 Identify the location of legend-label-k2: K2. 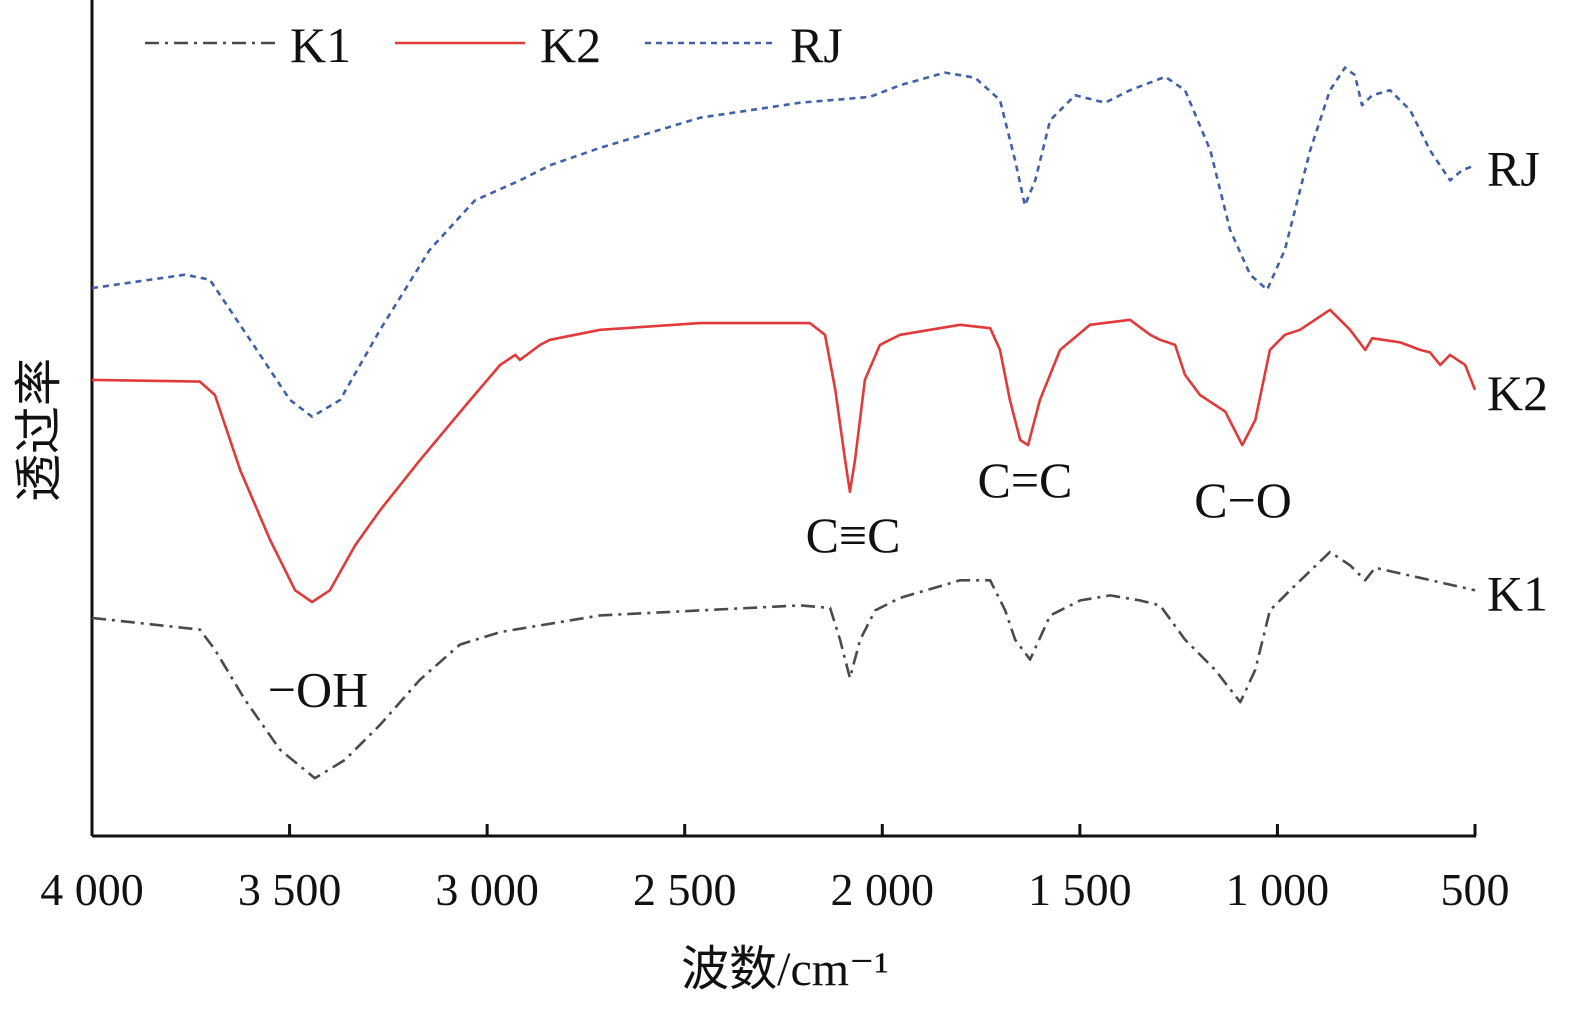
(570, 45).